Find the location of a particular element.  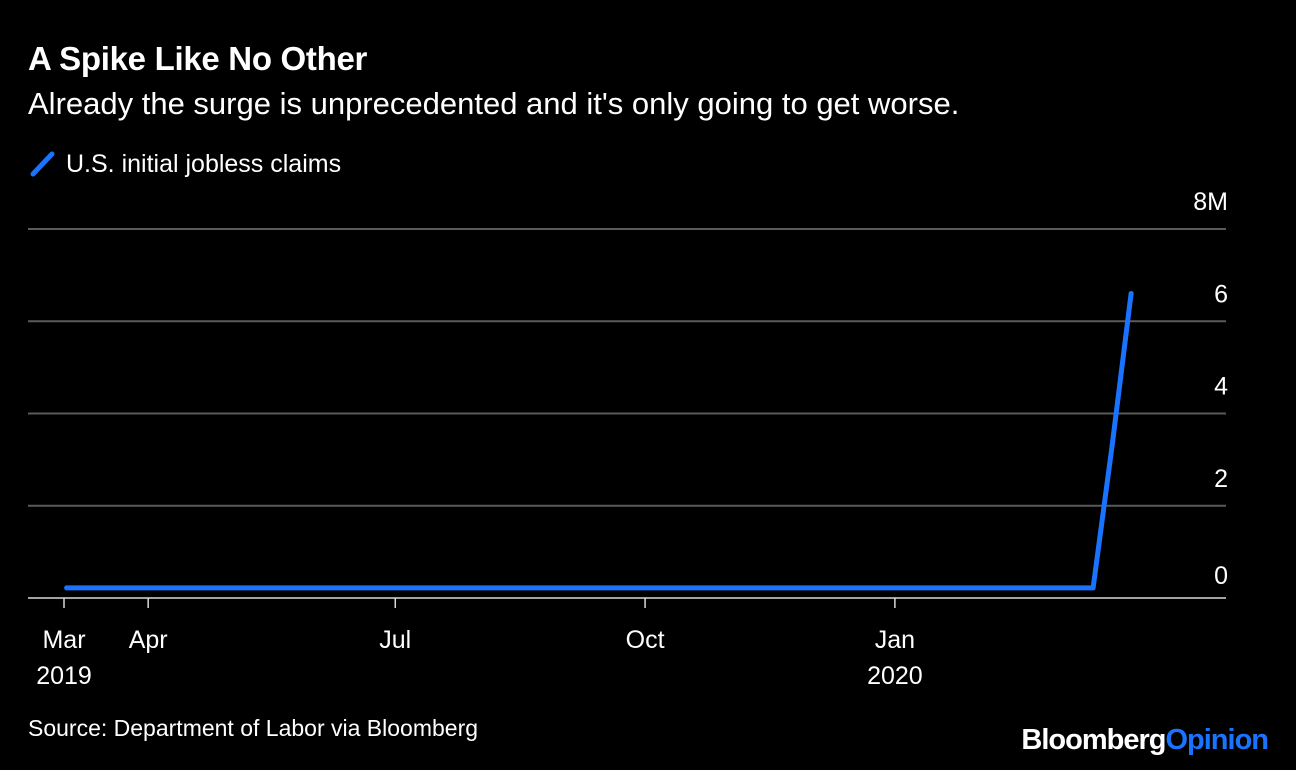

x-tick-sublabel: 2020 is located at coordinates (895, 676).